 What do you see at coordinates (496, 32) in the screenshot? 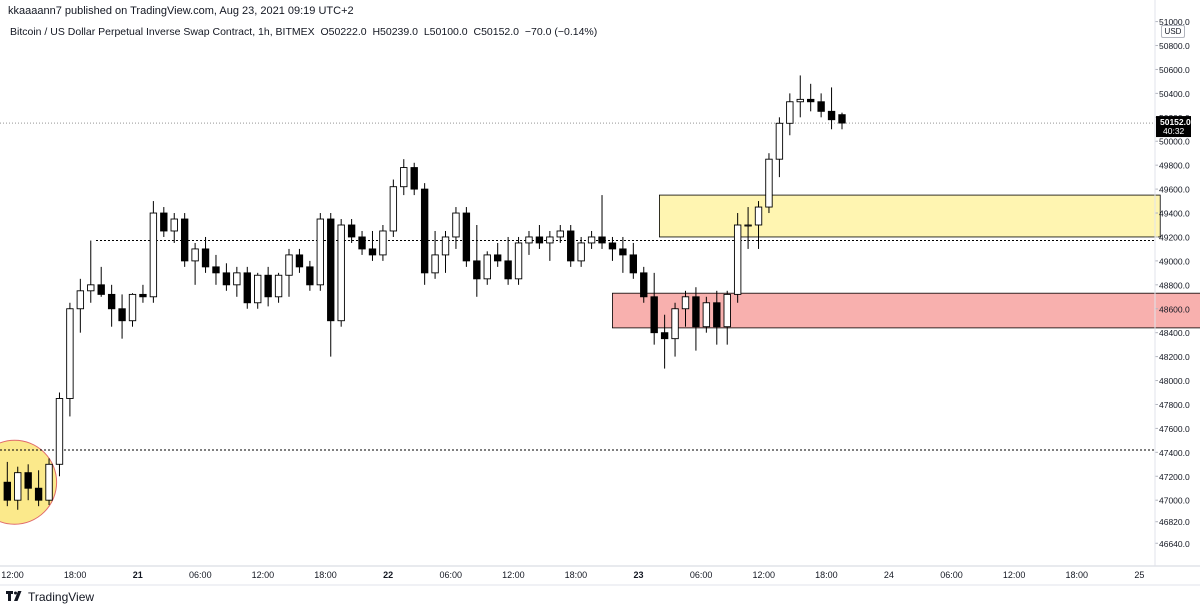
I see `close-value: C50152.0` at bounding box center [496, 32].